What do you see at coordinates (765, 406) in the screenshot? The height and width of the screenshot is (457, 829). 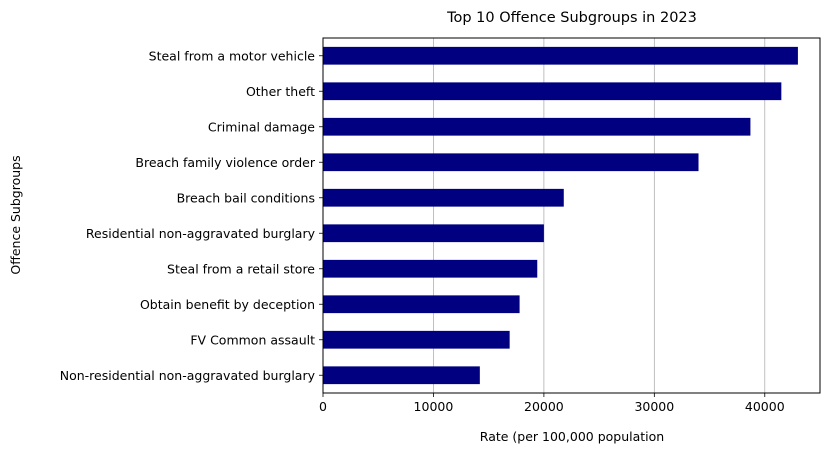 I see `x-tick-label: 40000` at bounding box center [765, 406].